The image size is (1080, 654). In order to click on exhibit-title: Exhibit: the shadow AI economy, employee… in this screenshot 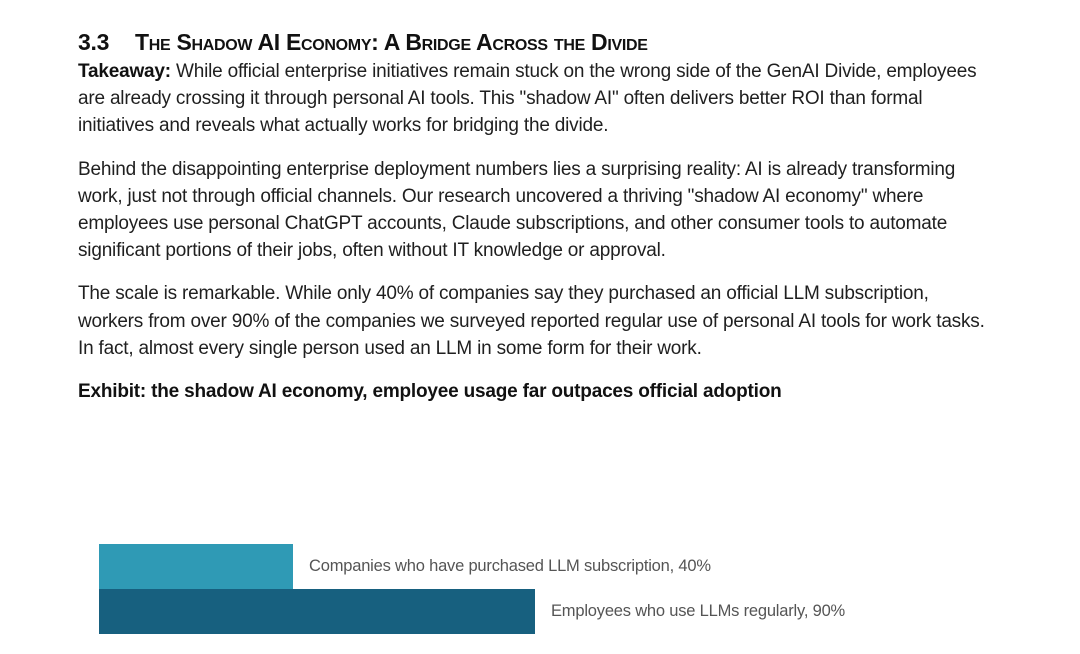, I will do `click(430, 392)`.